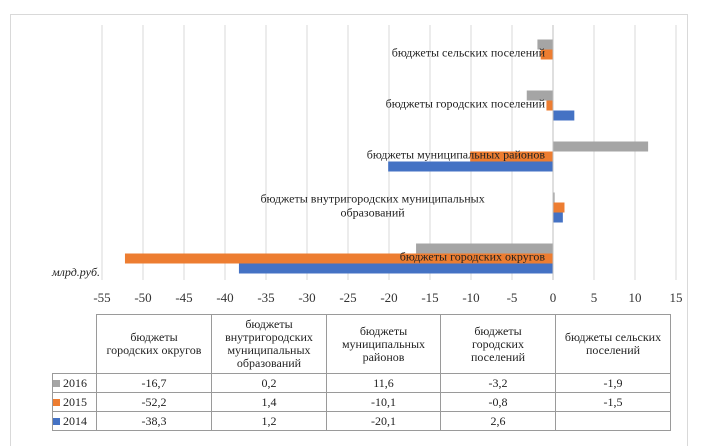  What do you see at coordinates (101, 297) in the screenshot?
I see `x-tick-label: -55` at bounding box center [101, 297].